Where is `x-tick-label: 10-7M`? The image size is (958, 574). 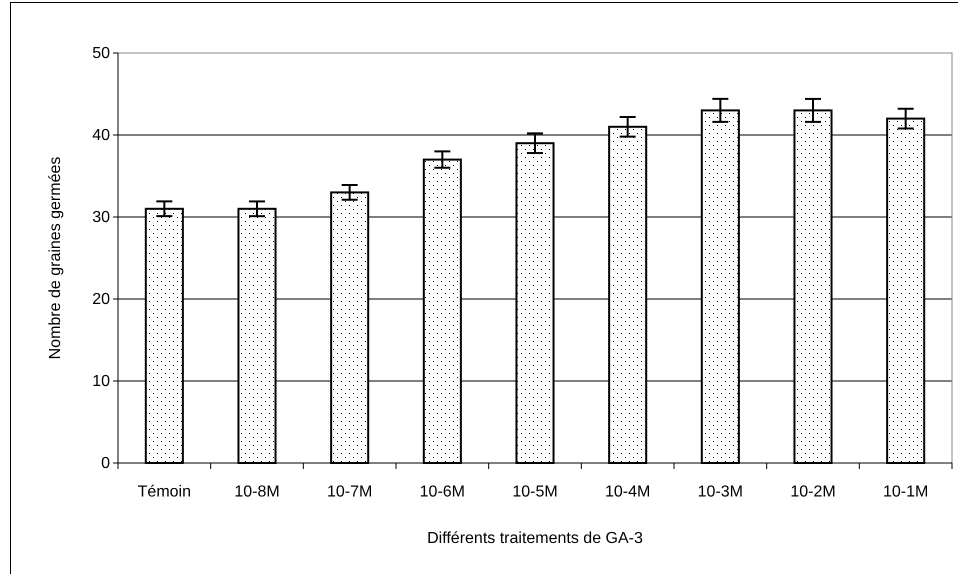 x-tick-label: 10-7M is located at coordinates (349, 491).